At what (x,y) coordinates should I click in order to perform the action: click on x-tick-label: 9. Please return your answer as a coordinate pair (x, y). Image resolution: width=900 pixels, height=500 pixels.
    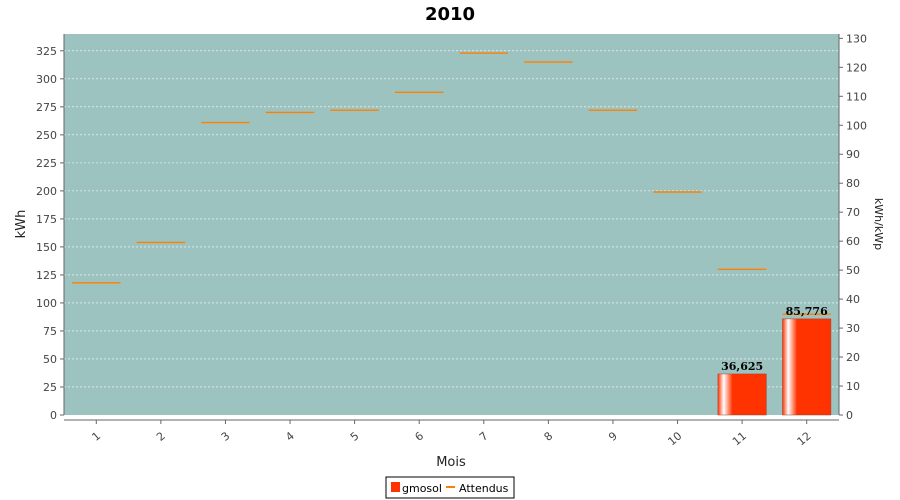
    Looking at the image, I should click on (613, 436).